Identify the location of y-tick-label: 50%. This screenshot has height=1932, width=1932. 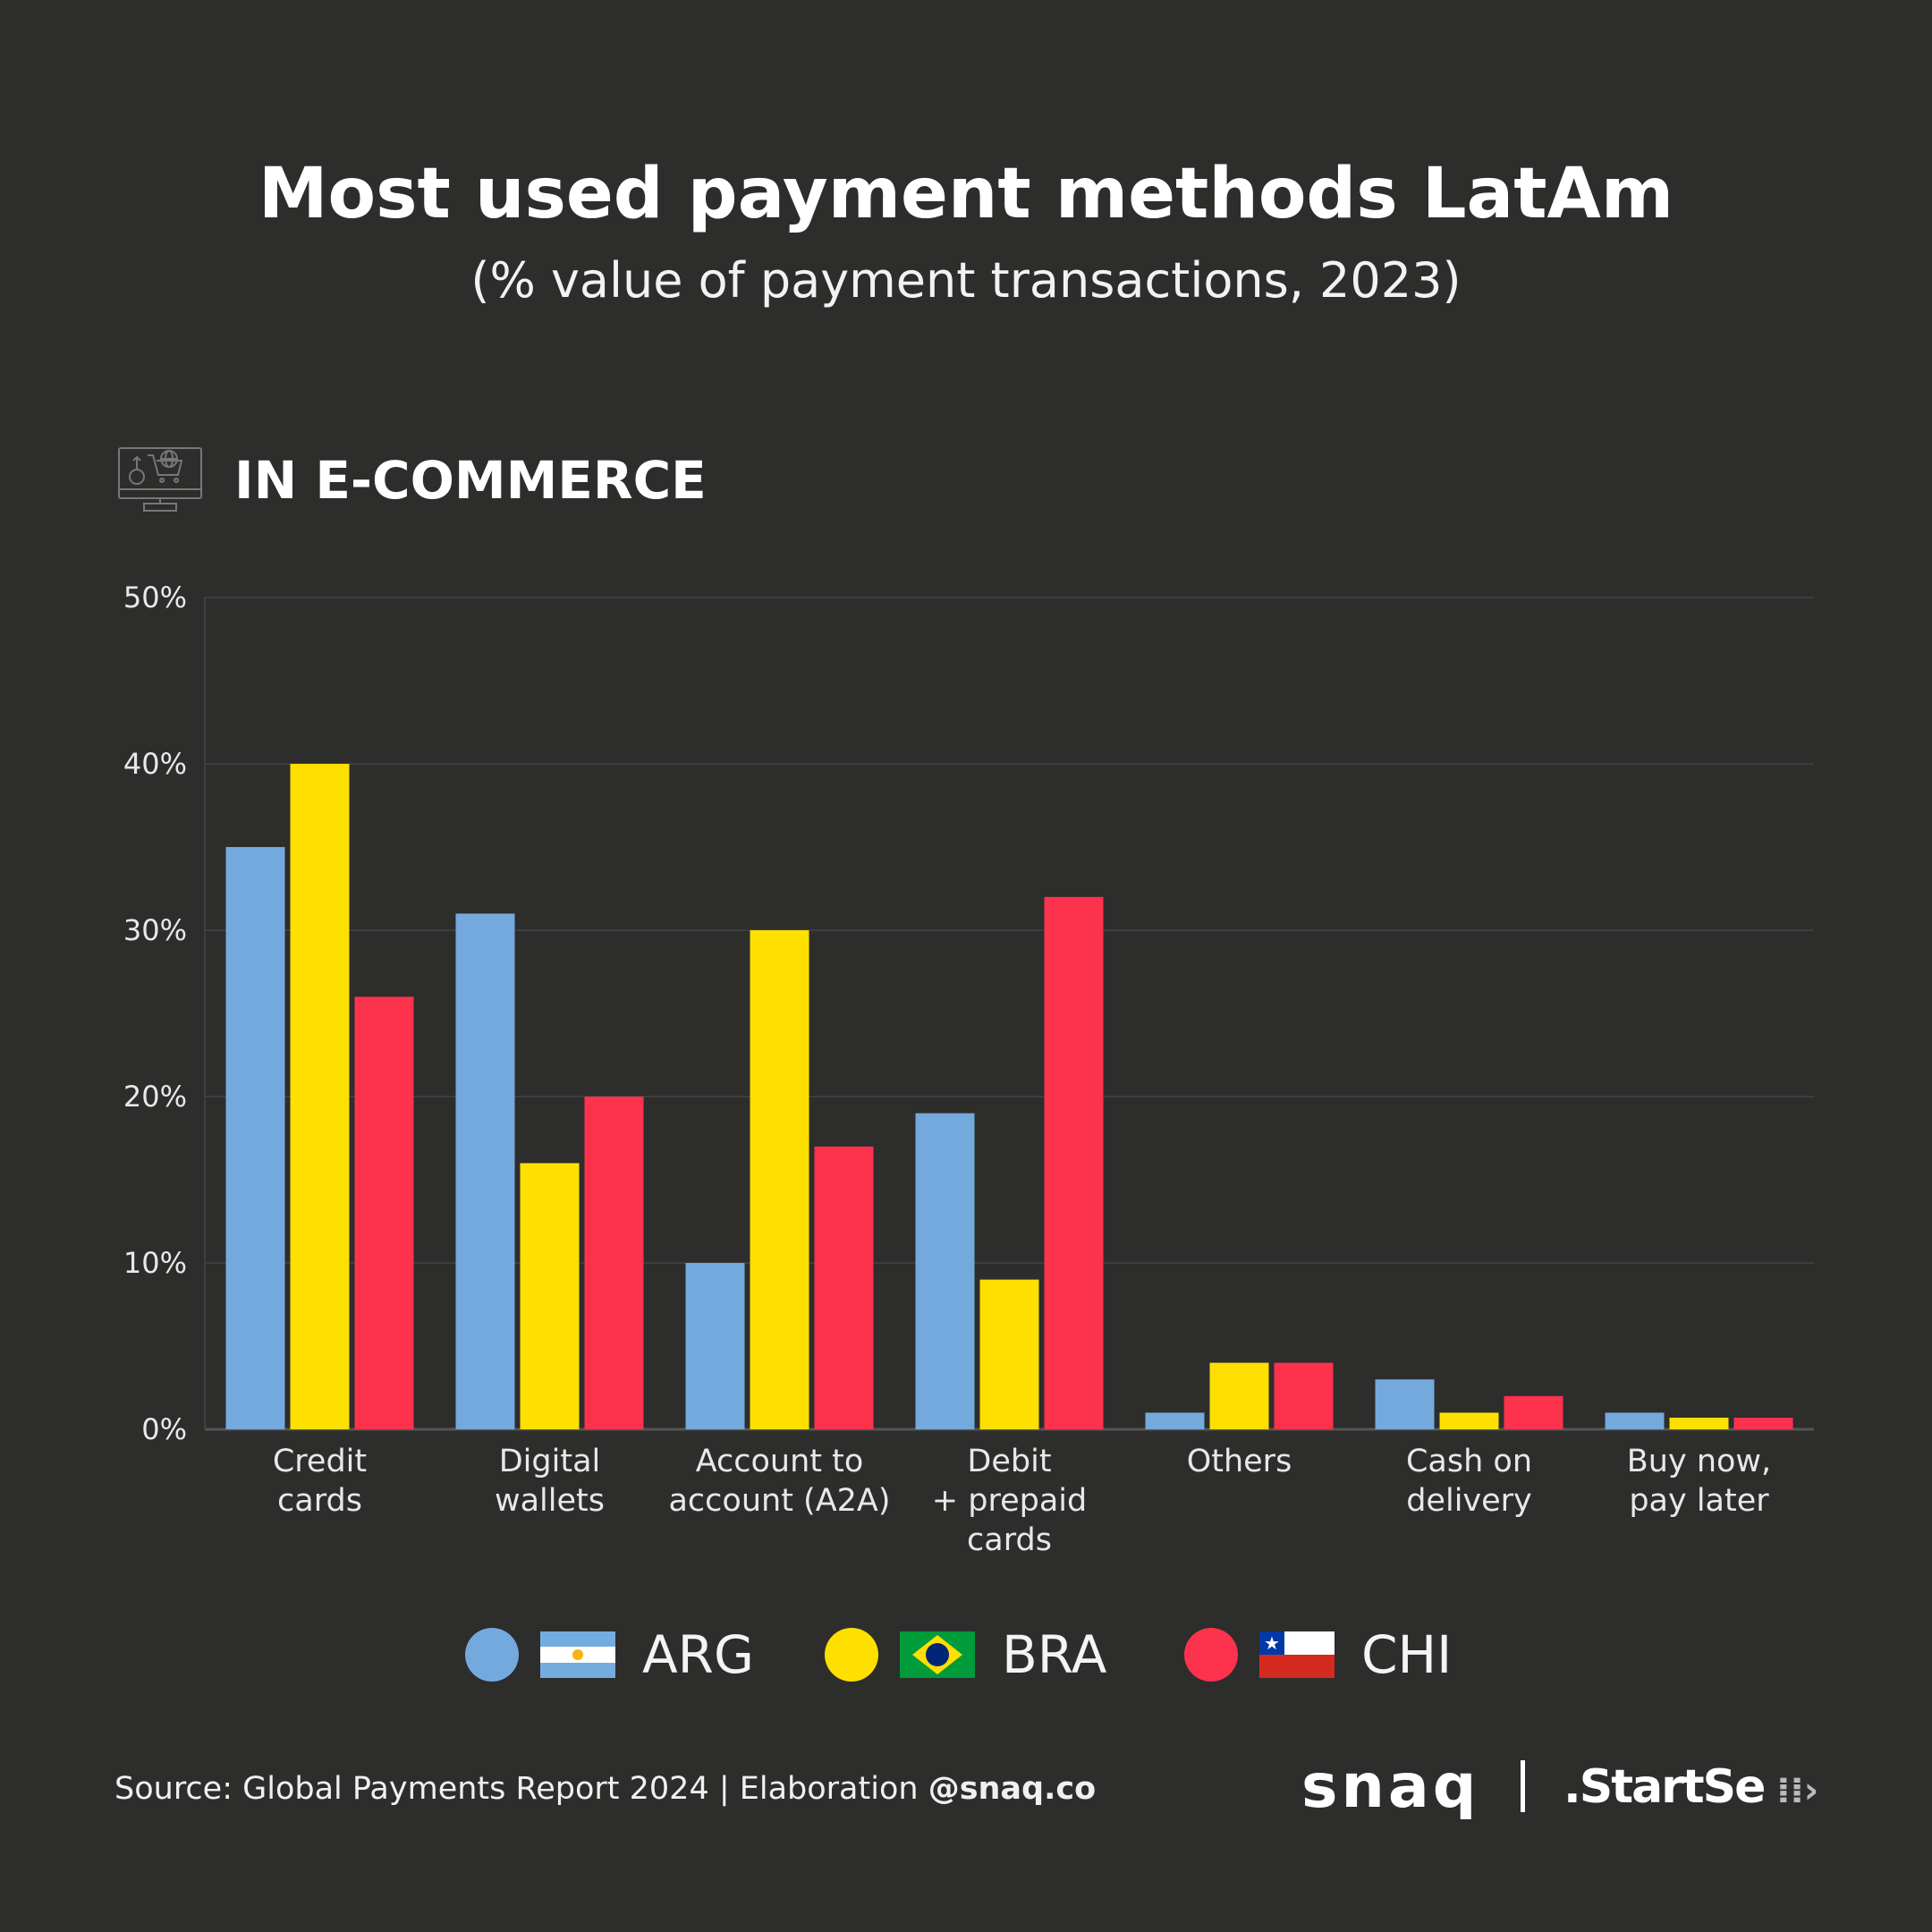
(155, 597).